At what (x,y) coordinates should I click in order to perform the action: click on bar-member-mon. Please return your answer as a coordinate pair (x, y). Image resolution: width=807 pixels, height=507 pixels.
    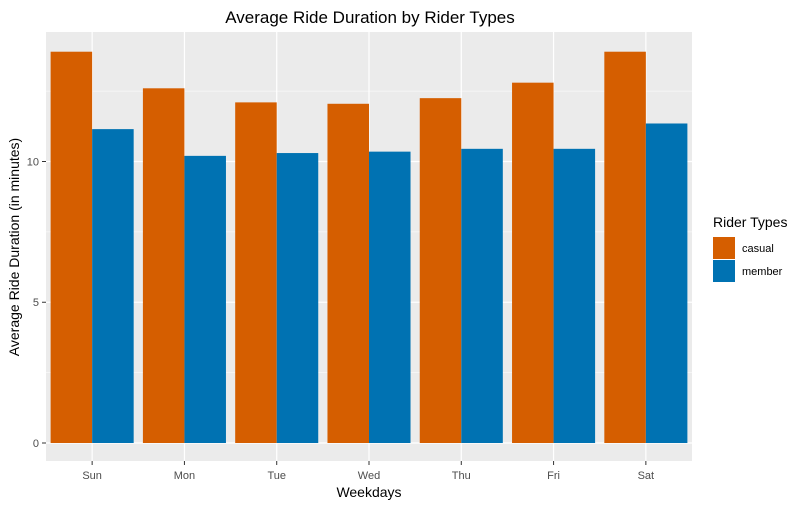
    Looking at the image, I should click on (205, 299).